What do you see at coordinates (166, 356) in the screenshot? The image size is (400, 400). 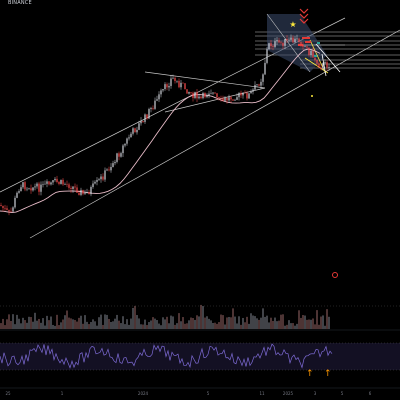 I see `rsi-line` at bounding box center [166, 356].